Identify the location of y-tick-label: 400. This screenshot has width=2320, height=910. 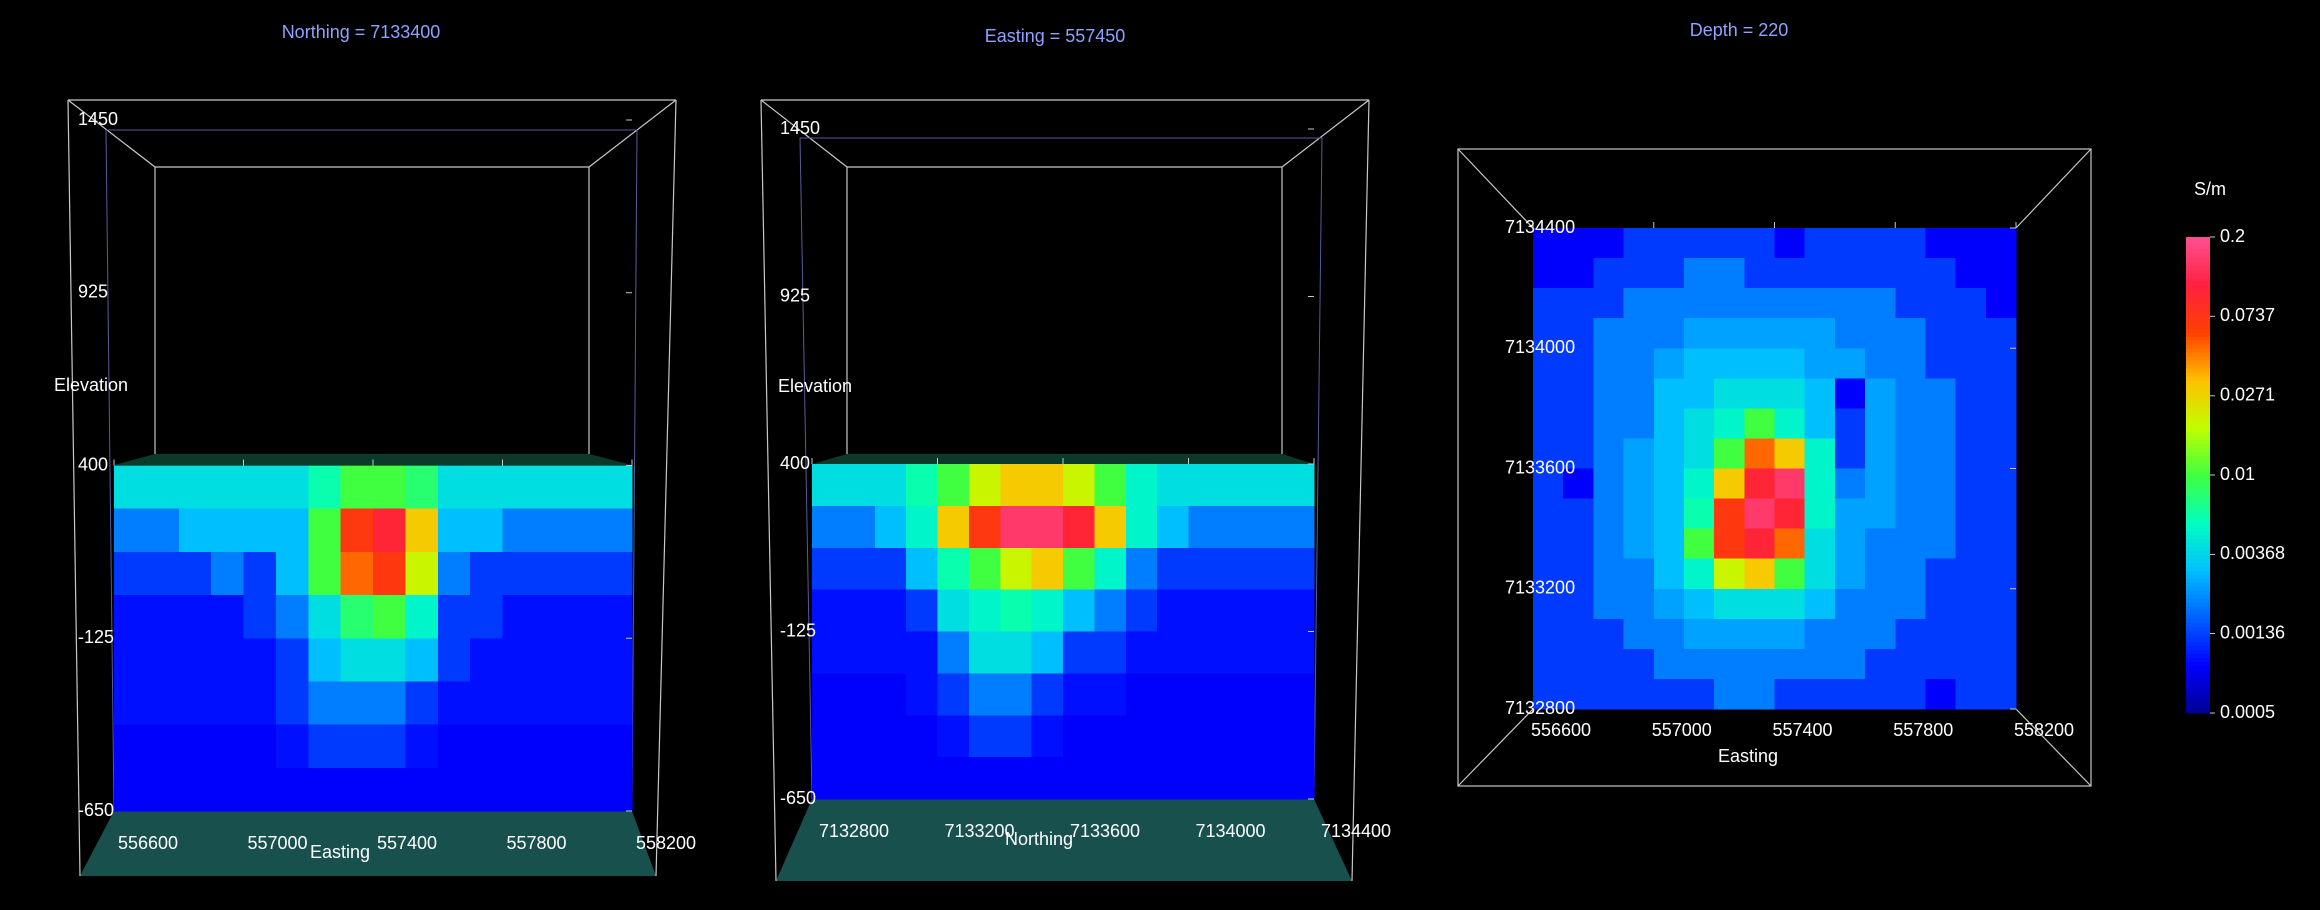
(795, 463).